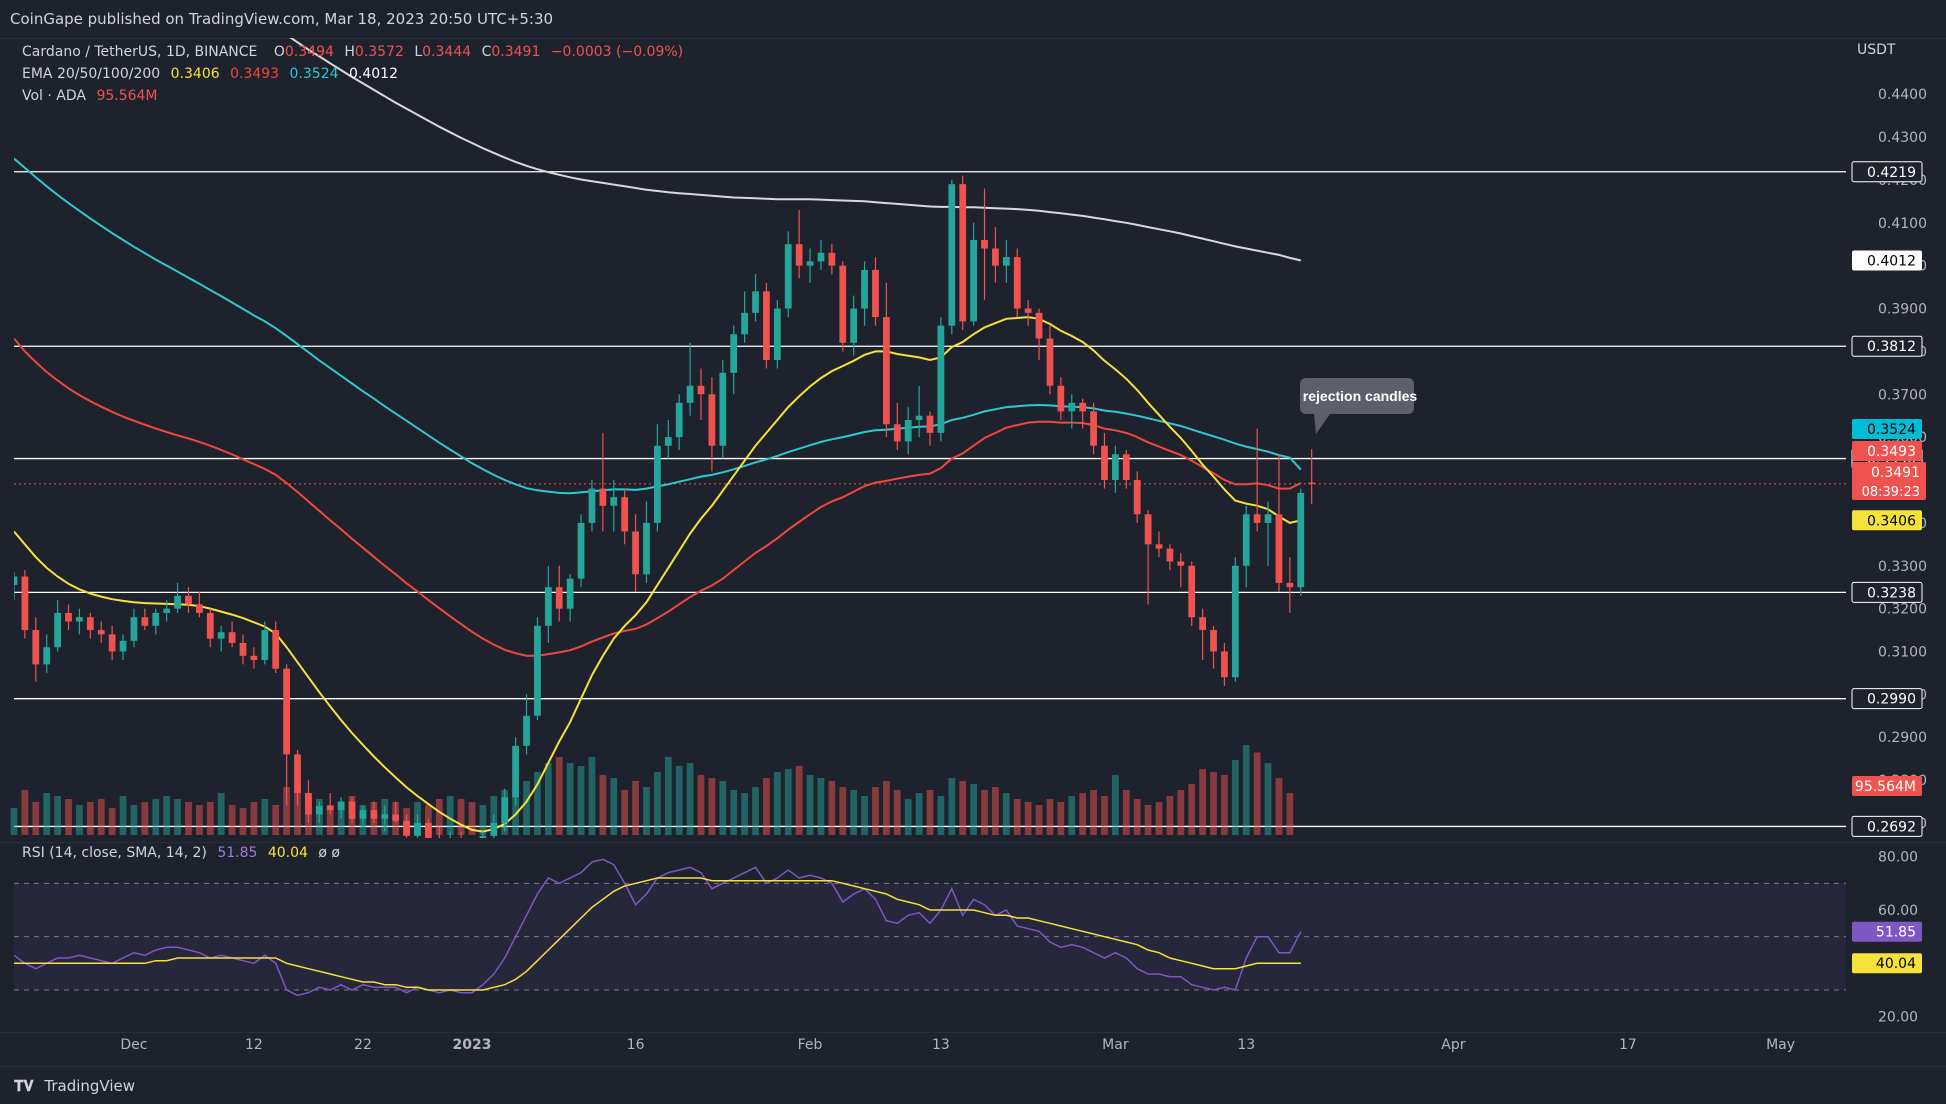 The height and width of the screenshot is (1104, 1946). What do you see at coordinates (447, 52) in the screenshot?
I see `low-value: 0.3444` at bounding box center [447, 52].